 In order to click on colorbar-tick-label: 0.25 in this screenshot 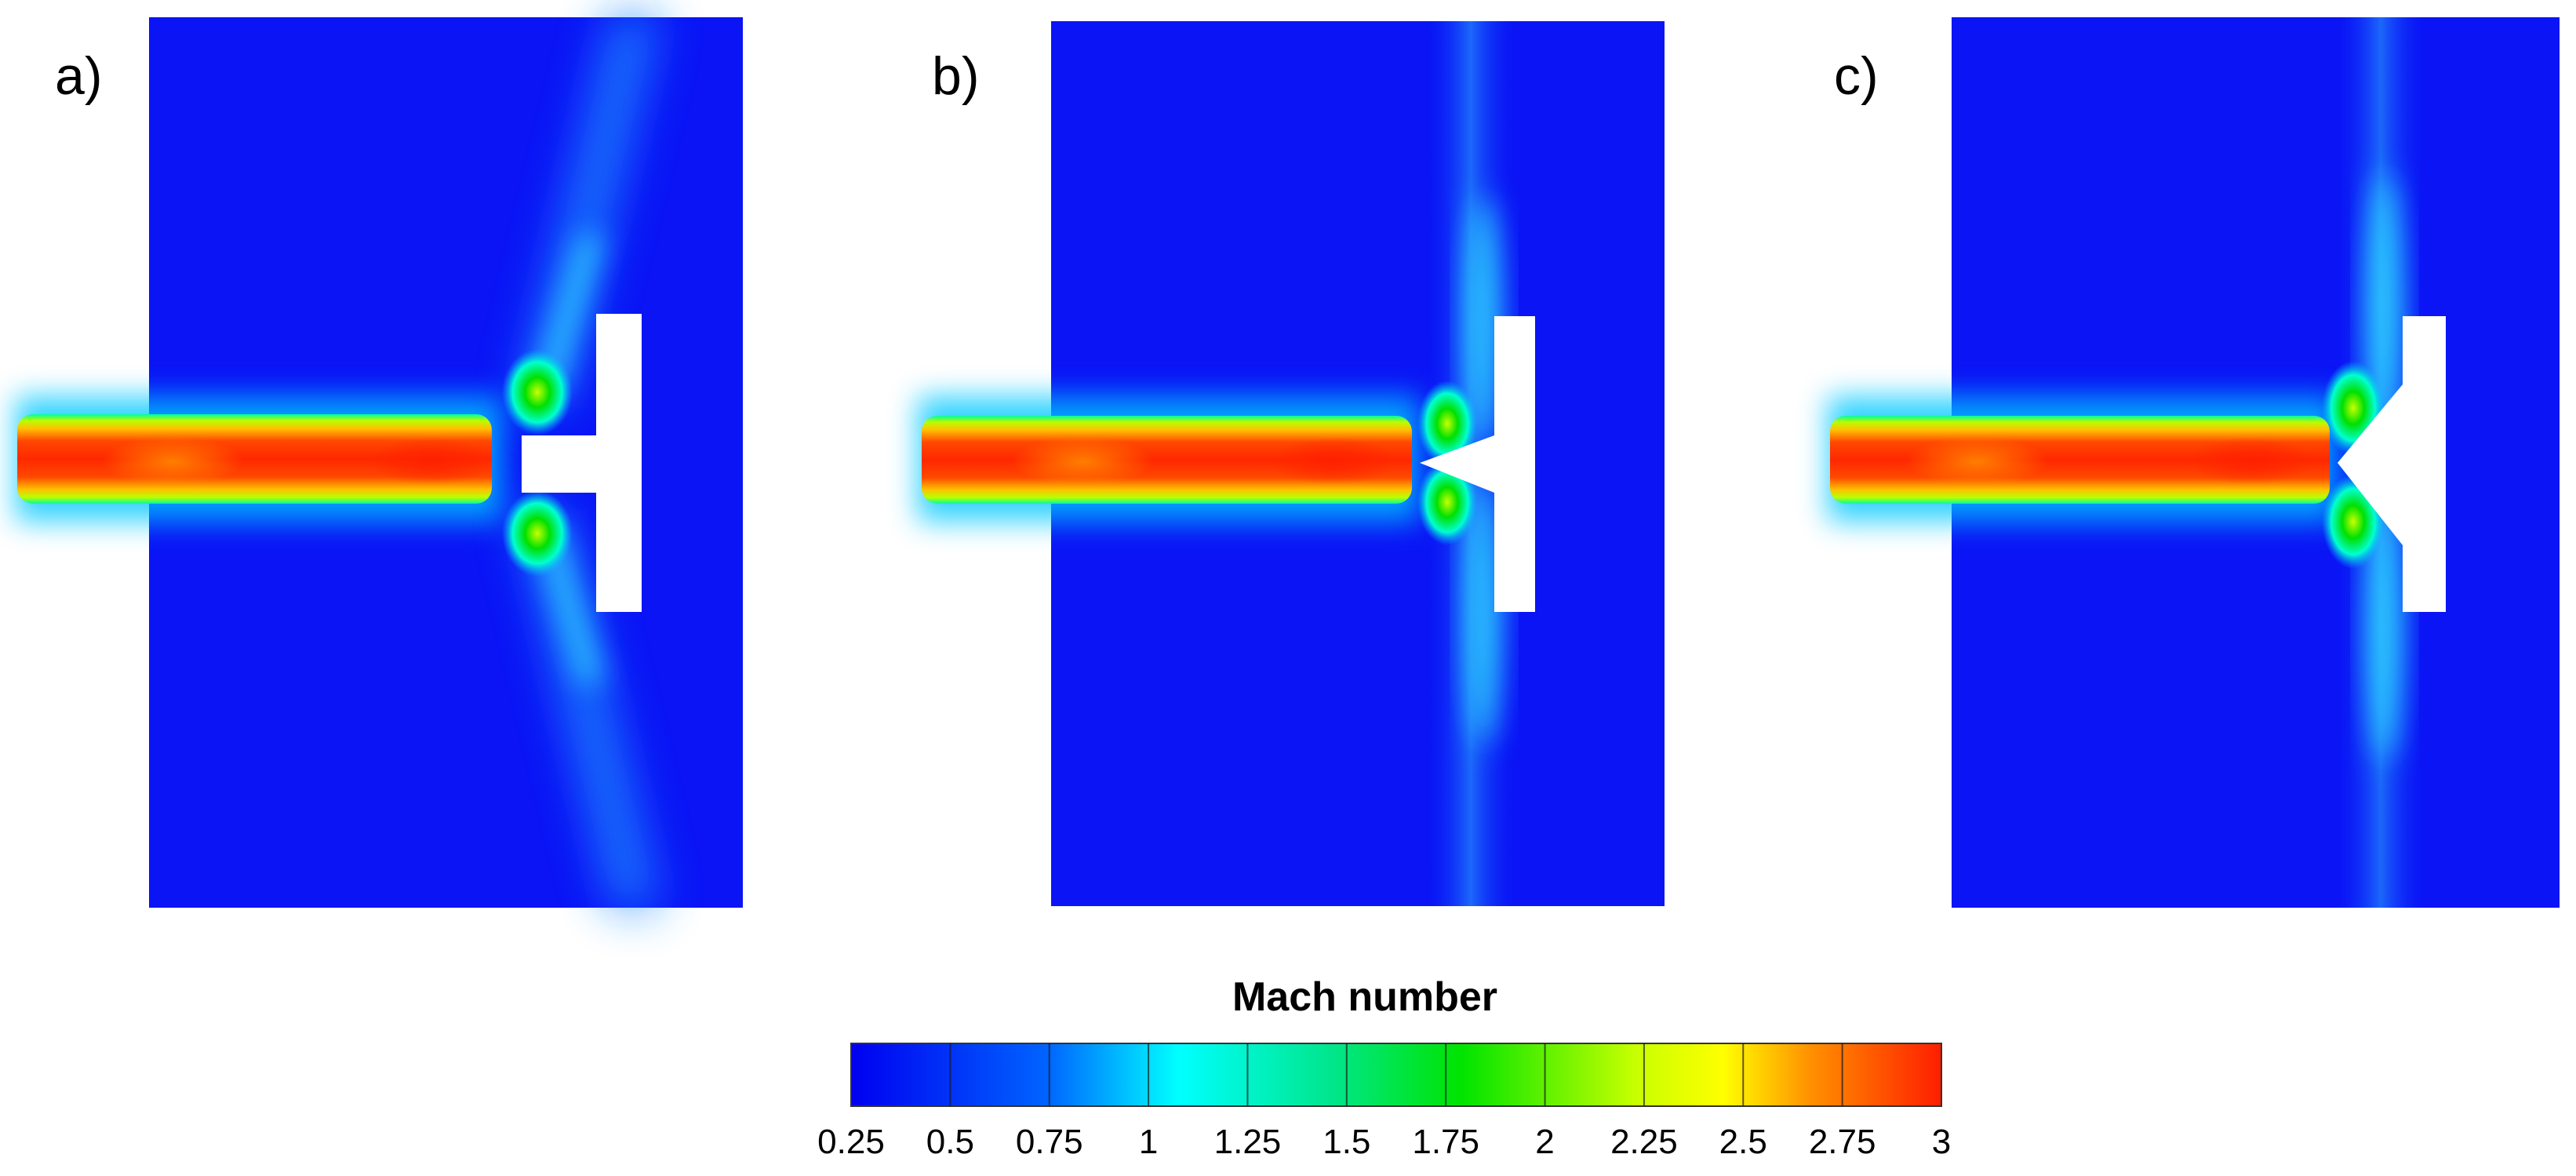, I will do `click(851, 1142)`.